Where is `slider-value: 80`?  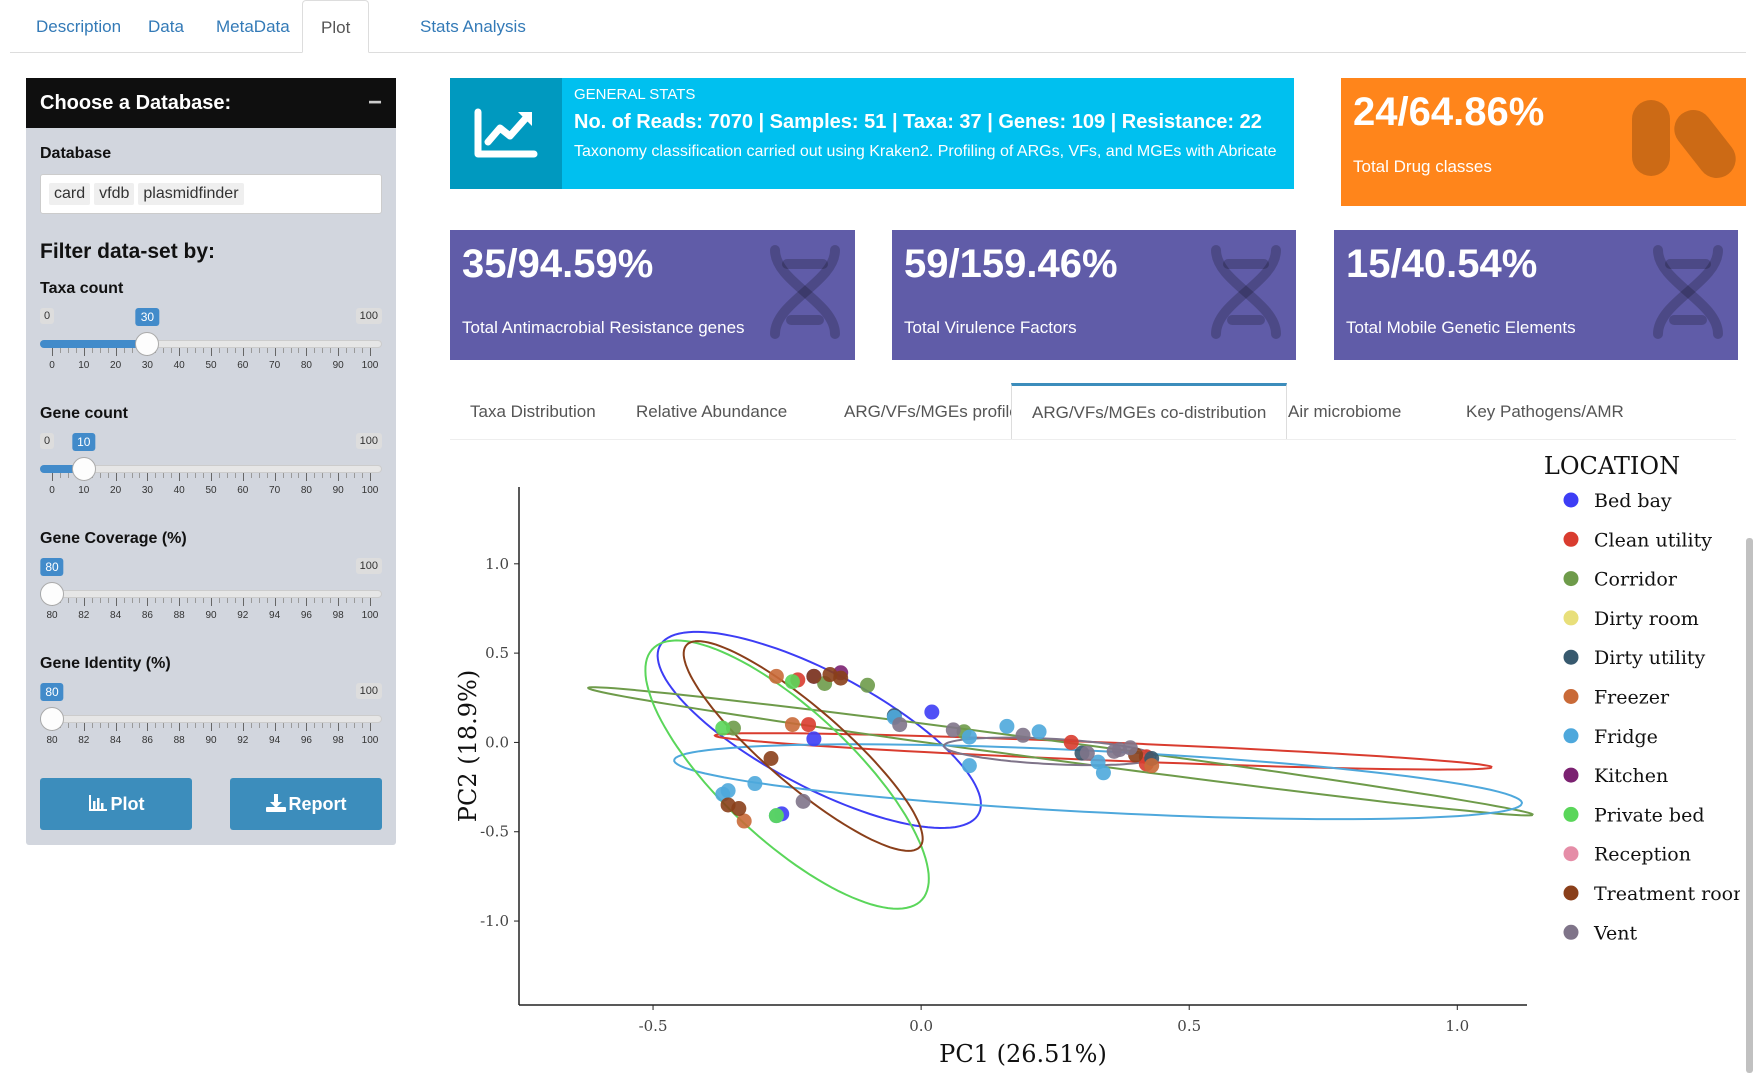
slider-value: 80 is located at coordinates (52, 567).